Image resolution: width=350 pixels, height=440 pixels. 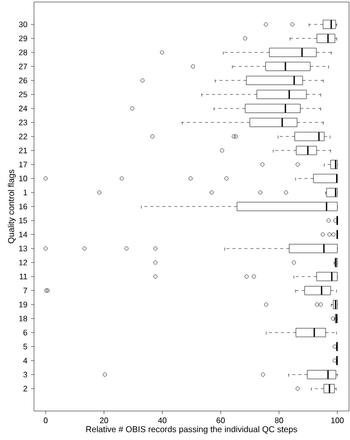 What do you see at coordinates (192, 430) in the screenshot?
I see `x-axis-title: Relative # OBIS records passing the individual QC steps` at bounding box center [192, 430].